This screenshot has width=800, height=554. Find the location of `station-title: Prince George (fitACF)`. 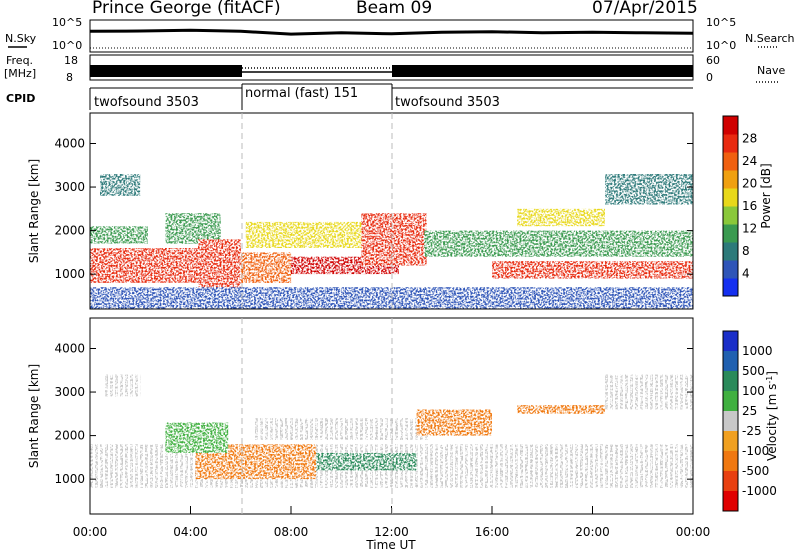

station-title: Prince George (fitACF) is located at coordinates (186, 9).